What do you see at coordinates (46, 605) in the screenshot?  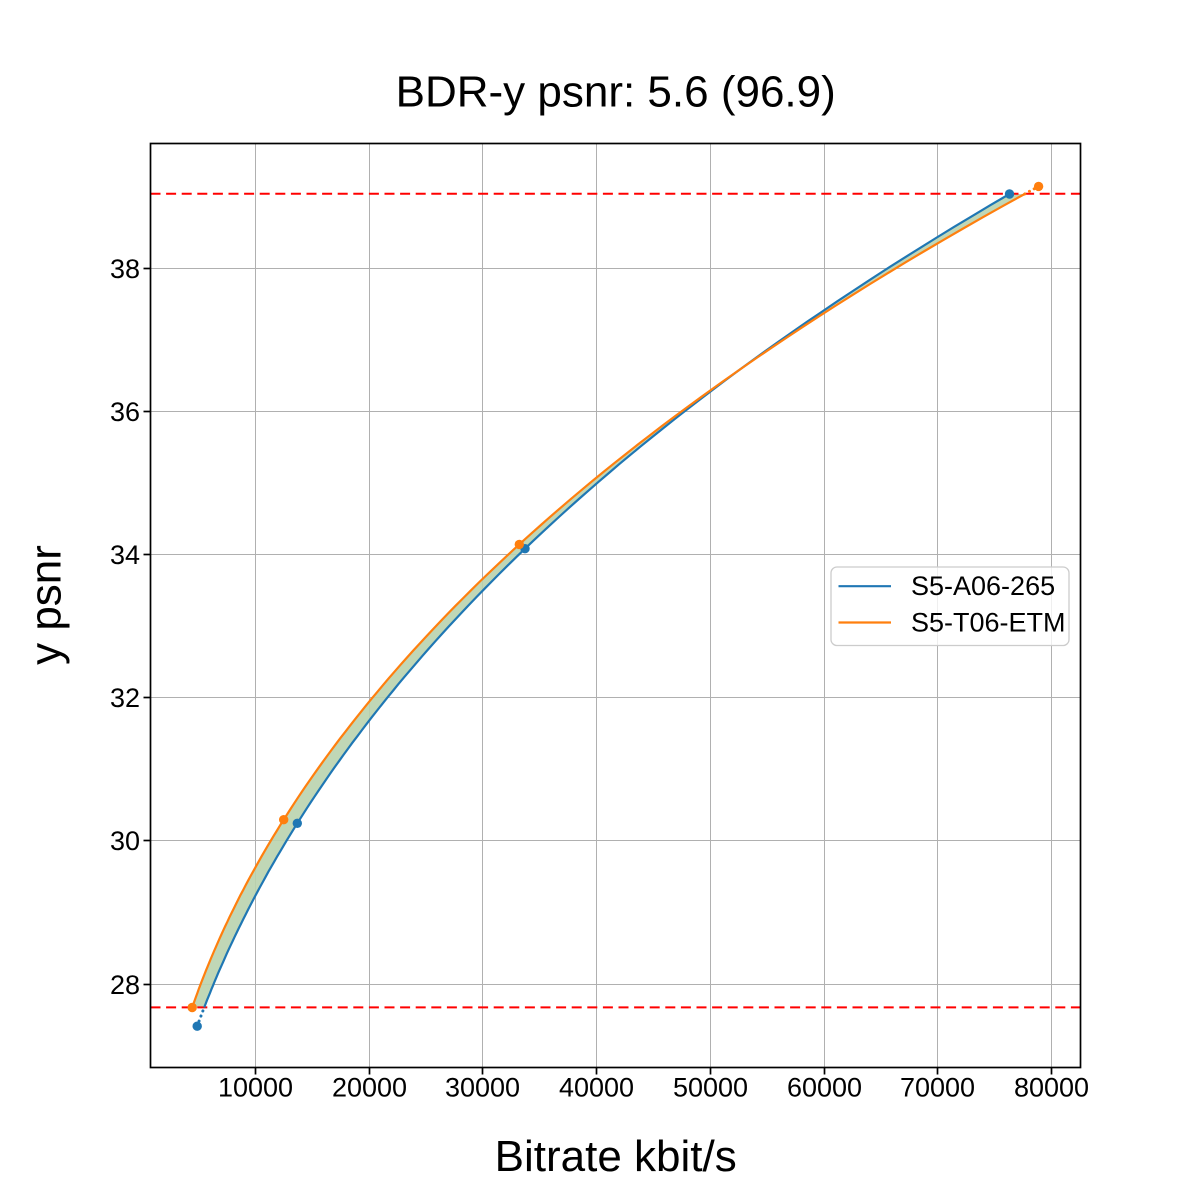 I see `svg-text: y psnr` at bounding box center [46, 605].